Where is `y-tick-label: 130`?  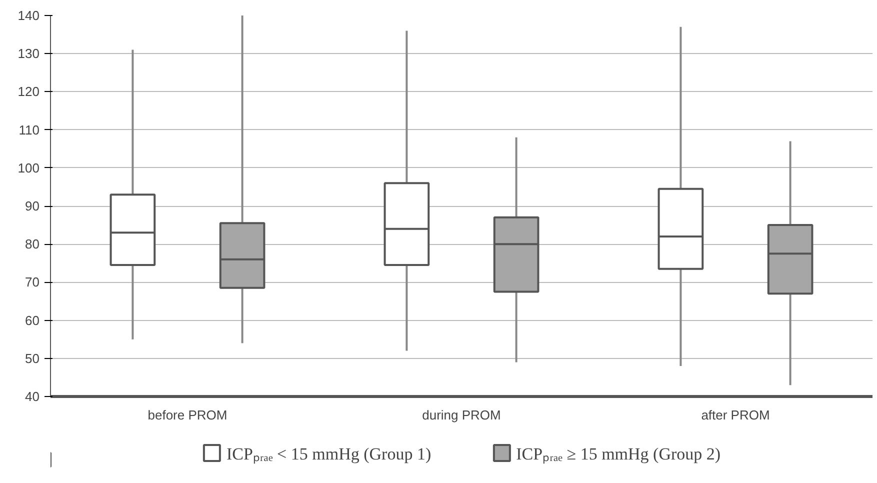 y-tick-label: 130 is located at coordinates (29, 54).